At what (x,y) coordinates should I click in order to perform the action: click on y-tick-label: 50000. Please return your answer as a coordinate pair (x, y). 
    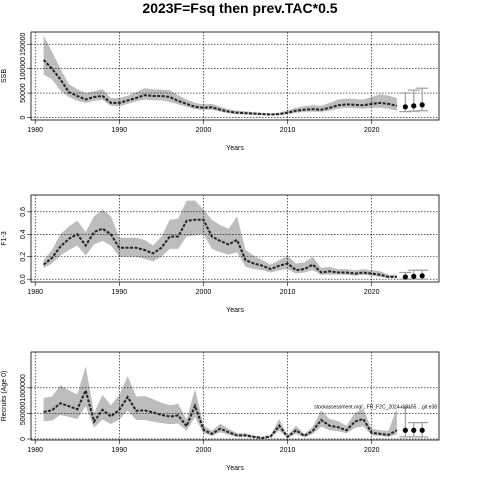
    Looking at the image, I should click on (23, 93).